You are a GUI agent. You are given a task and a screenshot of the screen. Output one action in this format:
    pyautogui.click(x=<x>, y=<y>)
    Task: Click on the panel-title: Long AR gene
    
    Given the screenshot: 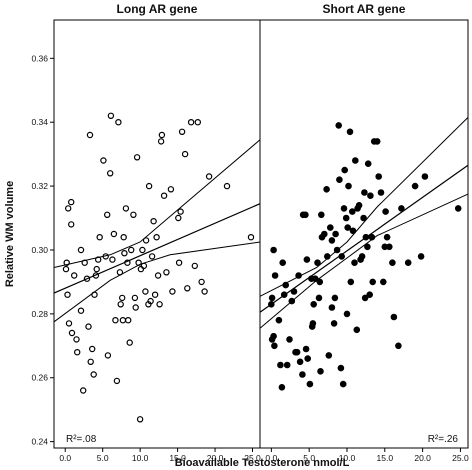 What is the action you would take?
    pyautogui.click(x=157, y=9)
    